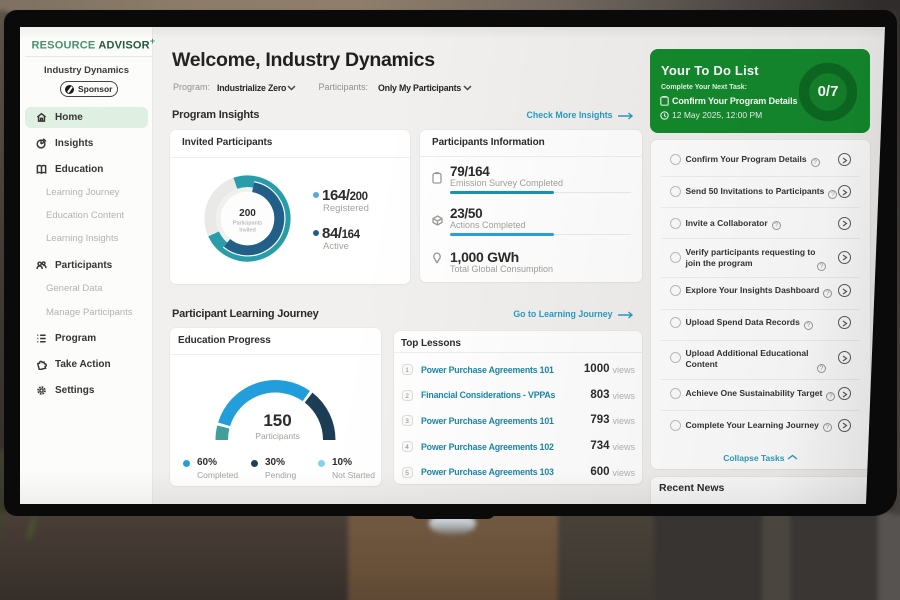 This screenshot has width=900, height=600. I want to click on svg-text: 200, so click(247, 213).